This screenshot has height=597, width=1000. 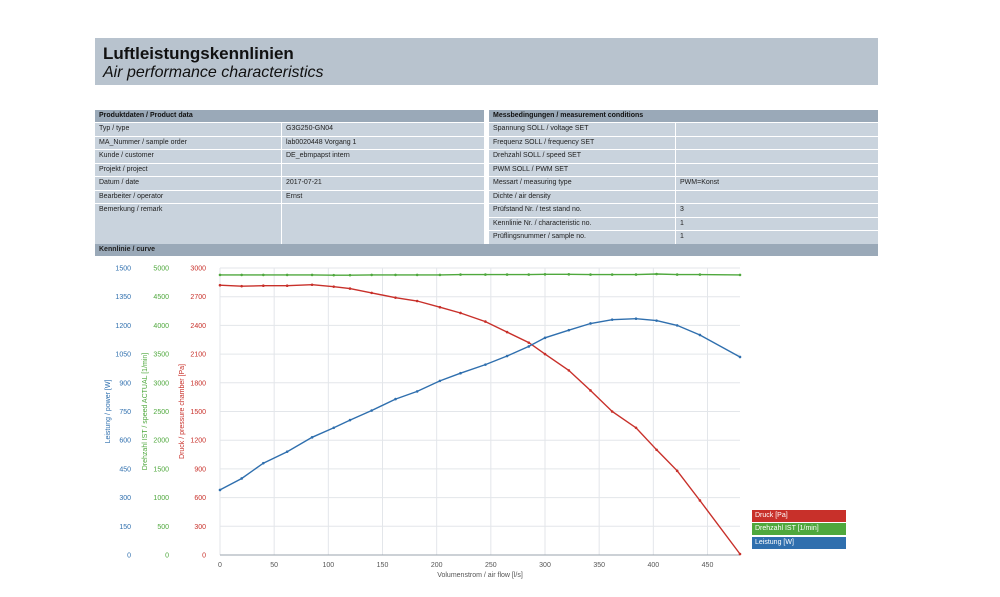 I want to click on x-tick-label: 400, so click(x=653, y=565).